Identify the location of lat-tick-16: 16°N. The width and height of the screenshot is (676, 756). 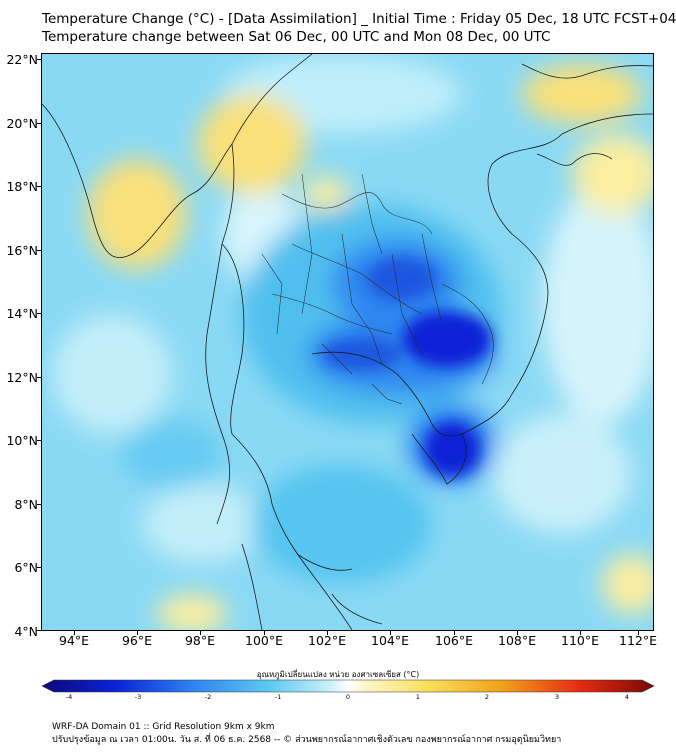
(22, 250).